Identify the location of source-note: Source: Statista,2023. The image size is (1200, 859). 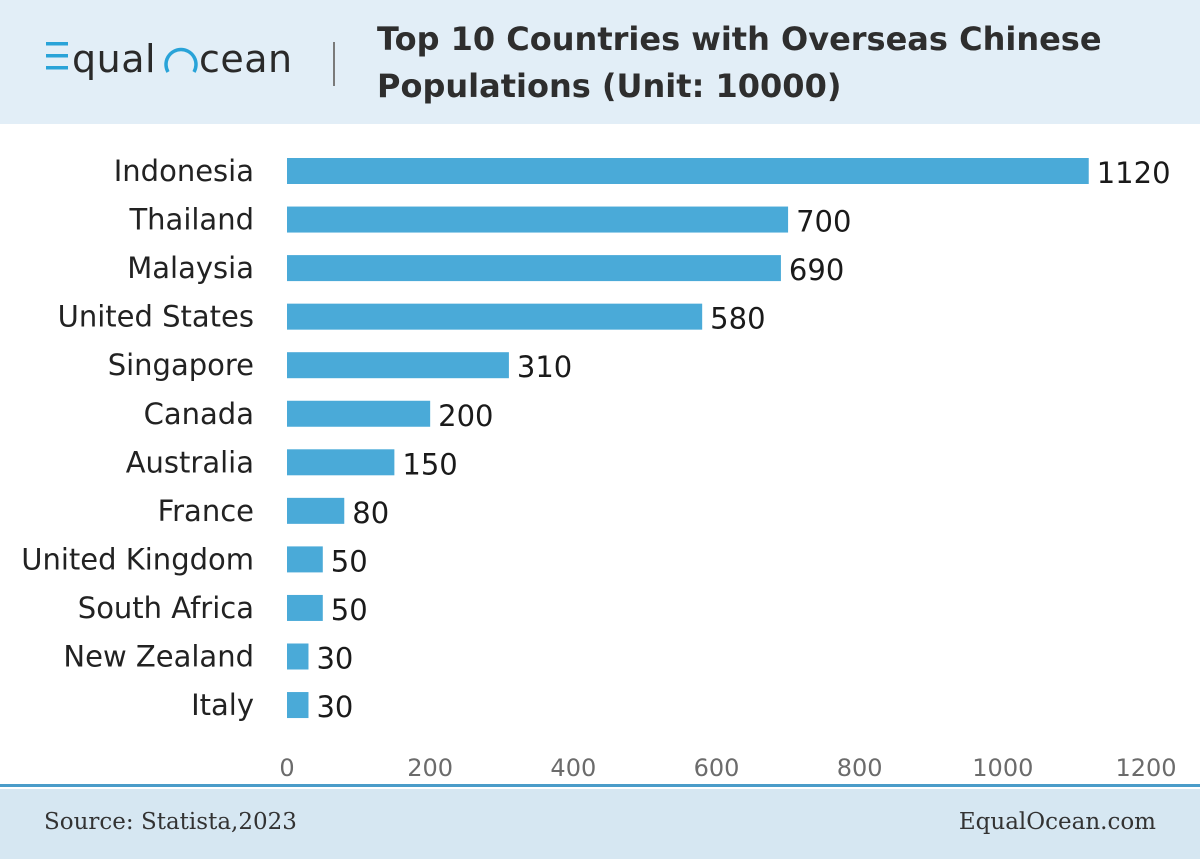
(170, 822).